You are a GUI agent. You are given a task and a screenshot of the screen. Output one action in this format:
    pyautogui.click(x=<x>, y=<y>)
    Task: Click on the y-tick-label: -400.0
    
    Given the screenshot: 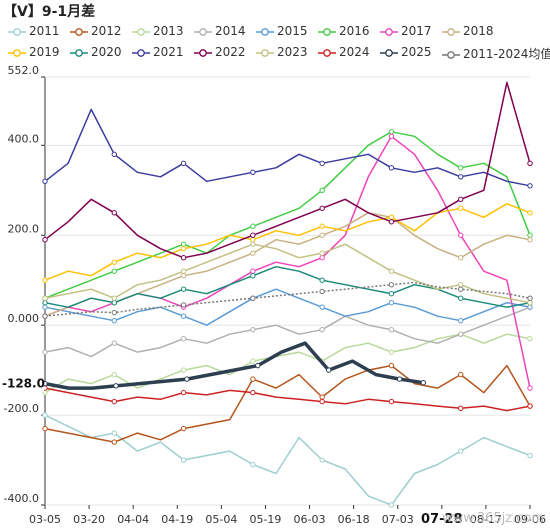 What is the action you would take?
    pyautogui.click(x=21, y=498)
    